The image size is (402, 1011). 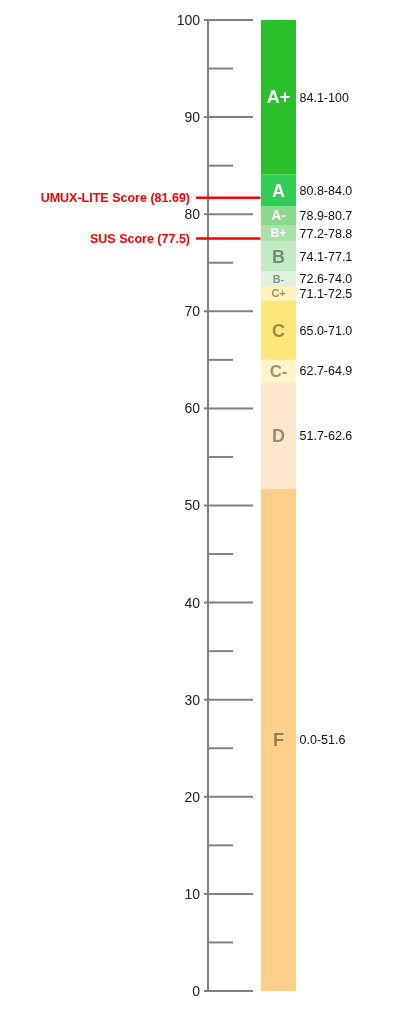 I want to click on series-label: D, so click(x=278, y=435).